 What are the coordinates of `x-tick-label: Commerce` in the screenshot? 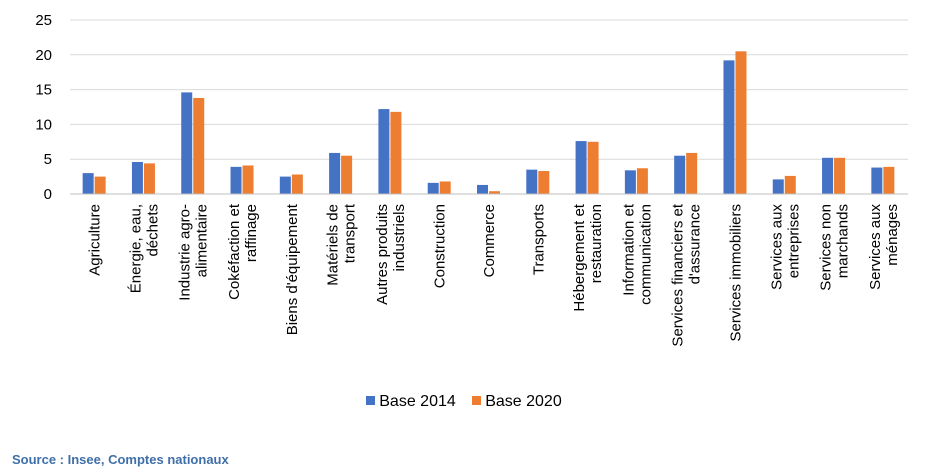 It's located at (489, 240).